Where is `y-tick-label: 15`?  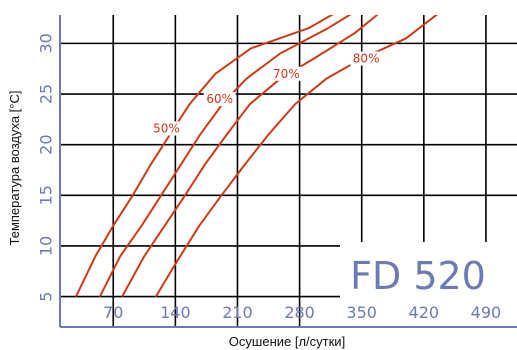
y-tick-label: 15 is located at coordinates (46, 195).